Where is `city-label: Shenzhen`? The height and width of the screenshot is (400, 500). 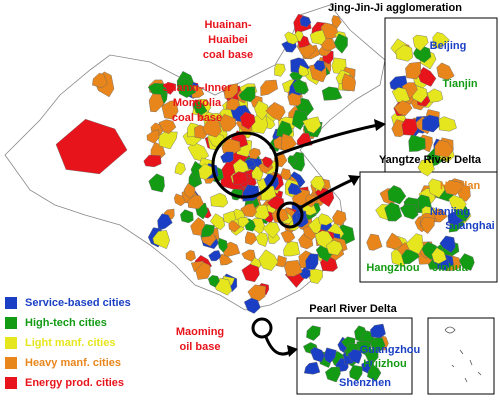
city-label: Shenzhen is located at coordinates (365, 383).